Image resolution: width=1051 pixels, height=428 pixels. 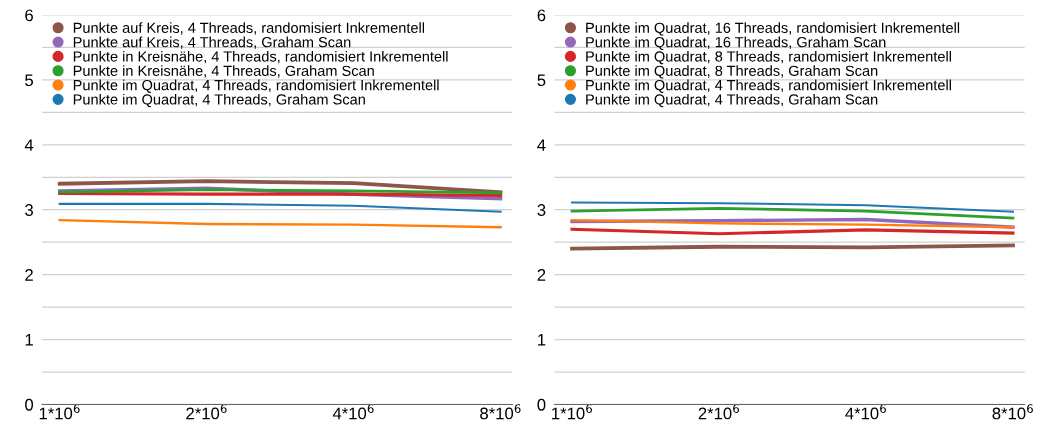 What do you see at coordinates (736, 43) in the screenshot?
I see `legend-label: Punkte im Quadrat, 16 Threads, Graham Scan` at bounding box center [736, 43].